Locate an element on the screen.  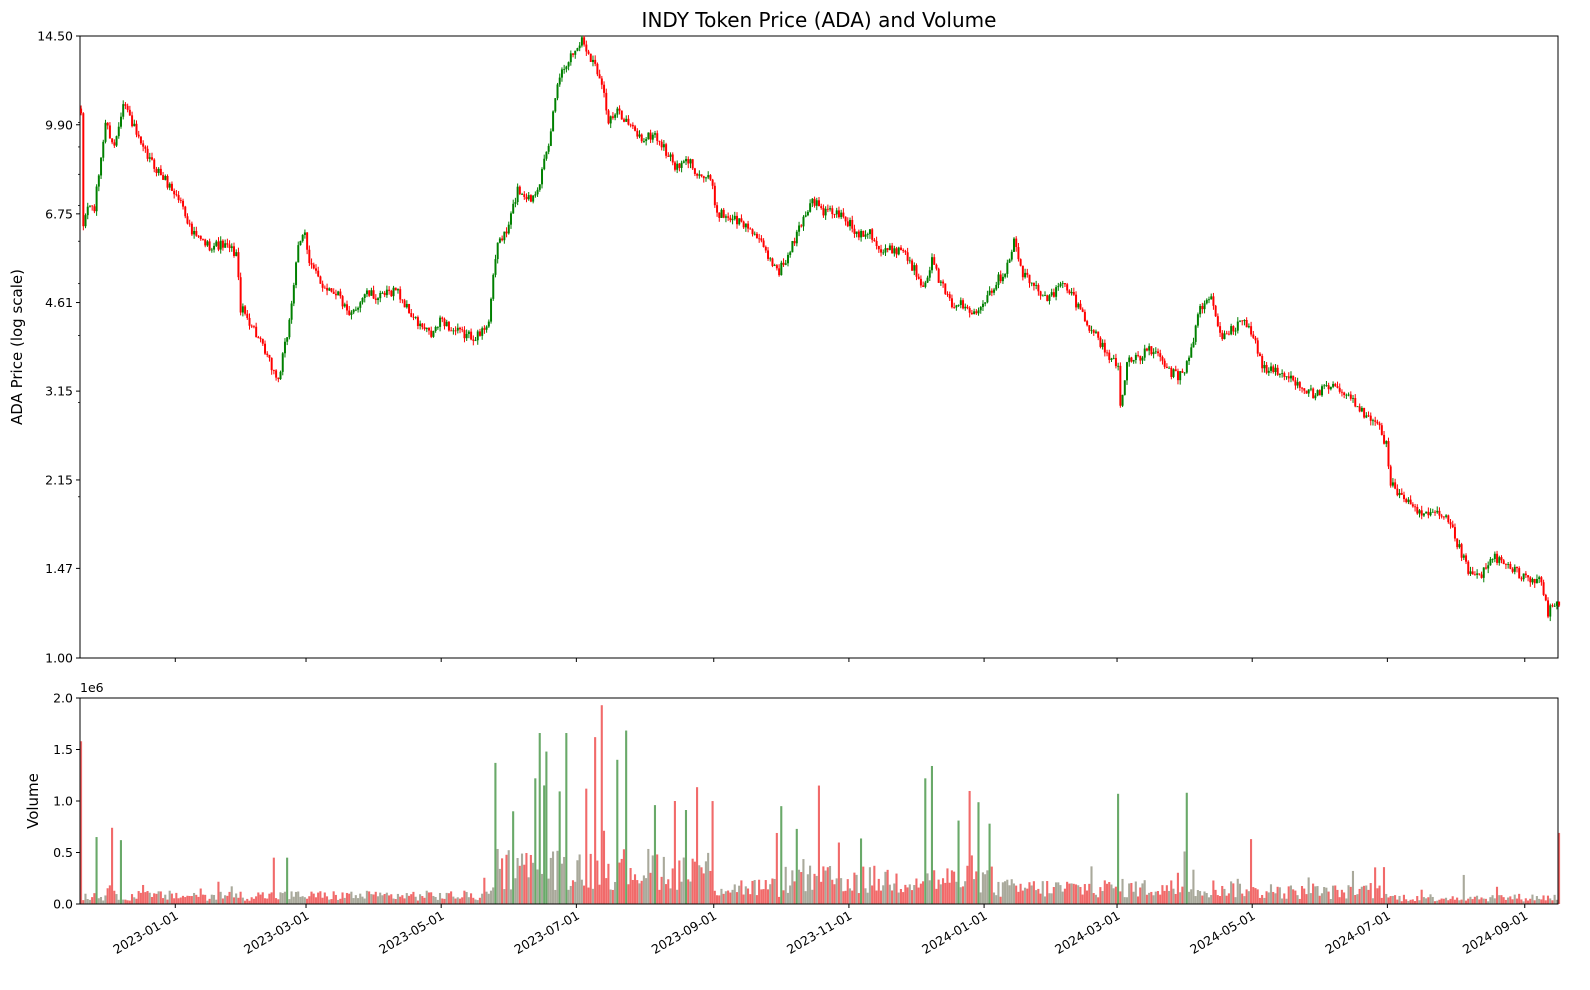
volume-y-tick-label: 0.5 is located at coordinates (63, 852).